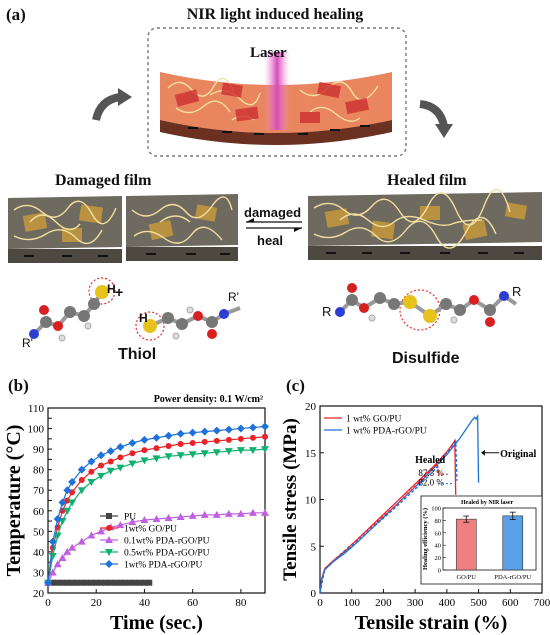 This screenshot has width=550, height=635. I want to click on inset-bar, so click(513, 543).